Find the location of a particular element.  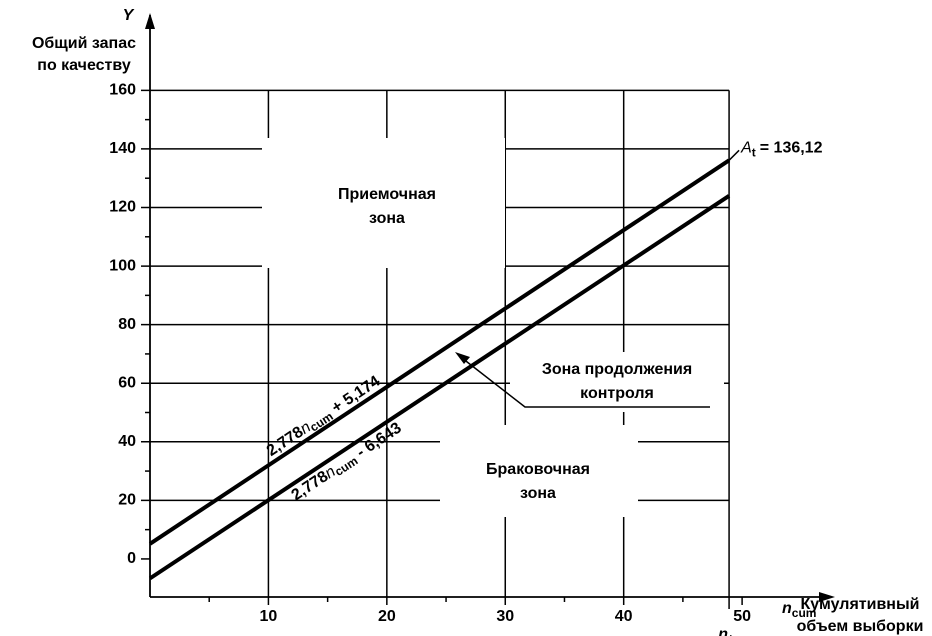

annotation: At = 136,12 is located at coordinates (781, 150).